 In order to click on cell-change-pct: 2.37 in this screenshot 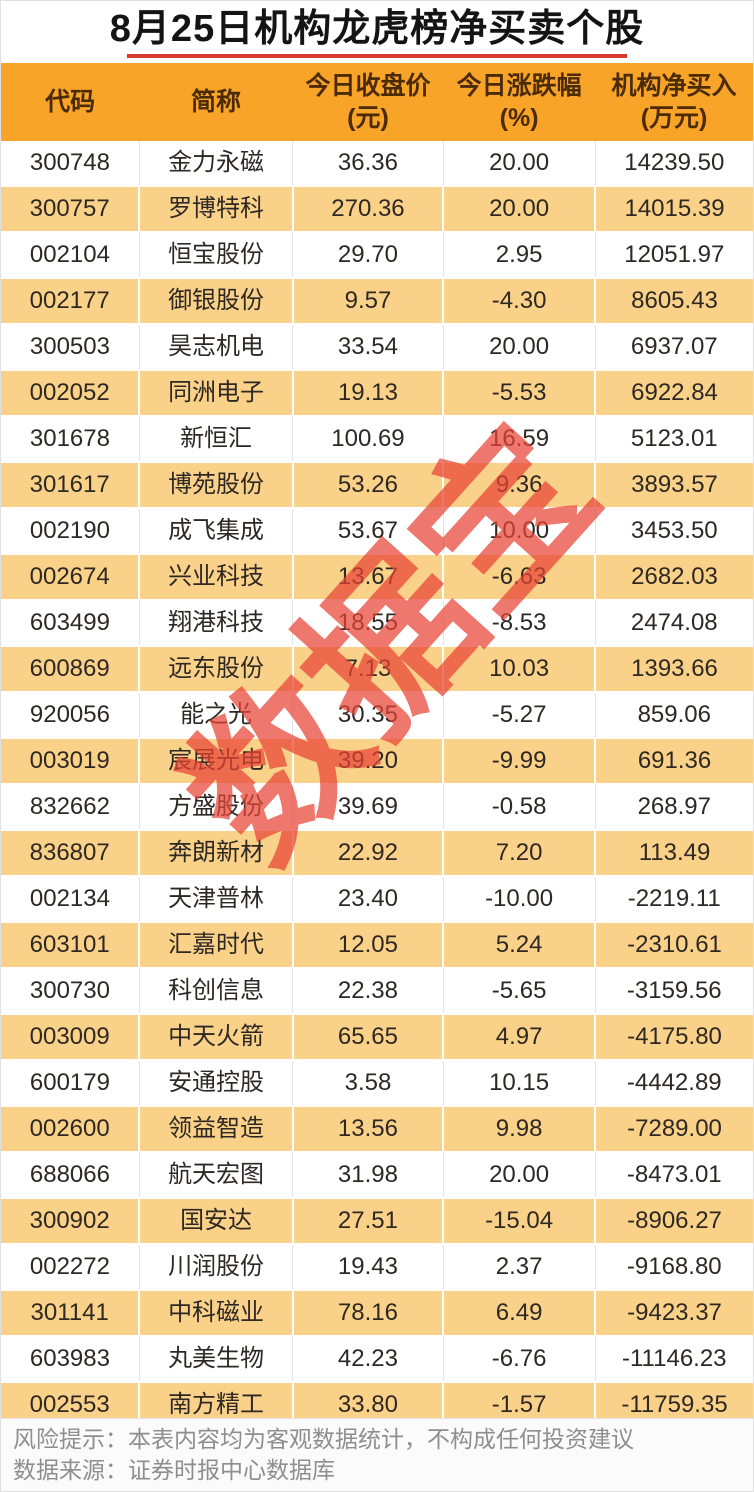, I will do `click(519, 1267)`.